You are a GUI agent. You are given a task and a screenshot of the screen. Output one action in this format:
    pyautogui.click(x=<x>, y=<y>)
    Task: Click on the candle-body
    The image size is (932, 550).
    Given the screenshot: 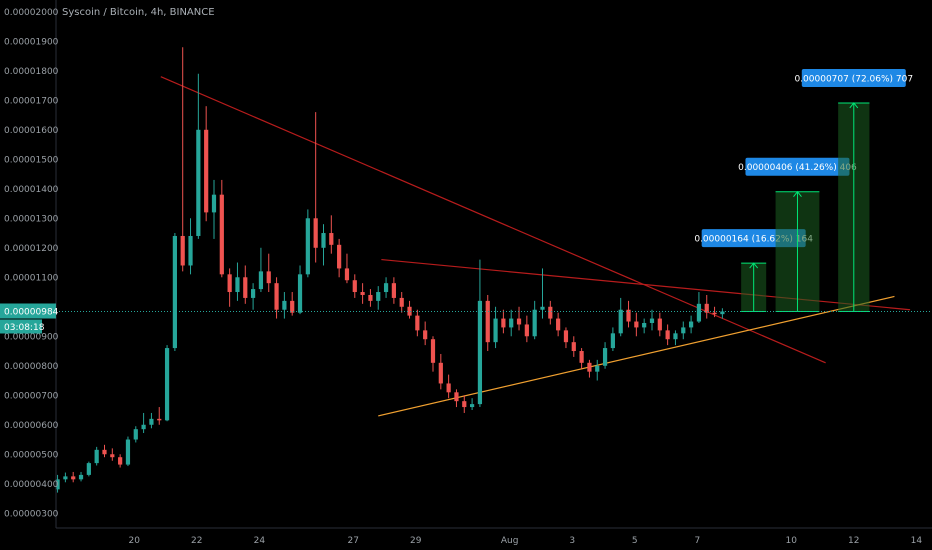 What is the action you would take?
    pyautogui.click(x=612, y=341)
    